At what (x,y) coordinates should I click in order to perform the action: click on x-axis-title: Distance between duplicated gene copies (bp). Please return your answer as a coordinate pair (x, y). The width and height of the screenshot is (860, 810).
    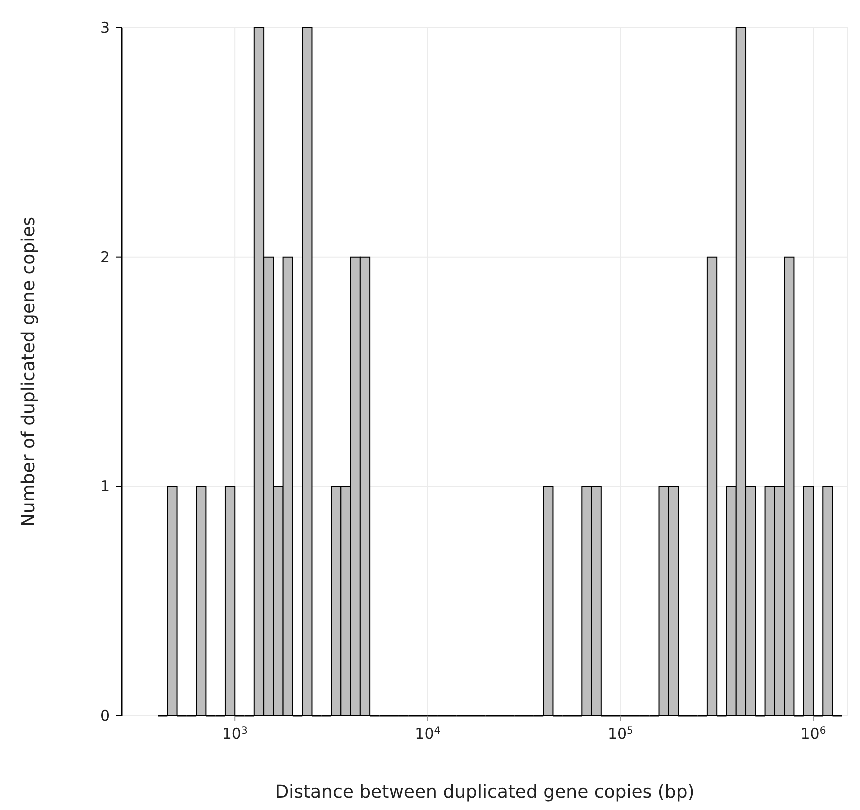
    Looking at the image, I should click on (485, 792).